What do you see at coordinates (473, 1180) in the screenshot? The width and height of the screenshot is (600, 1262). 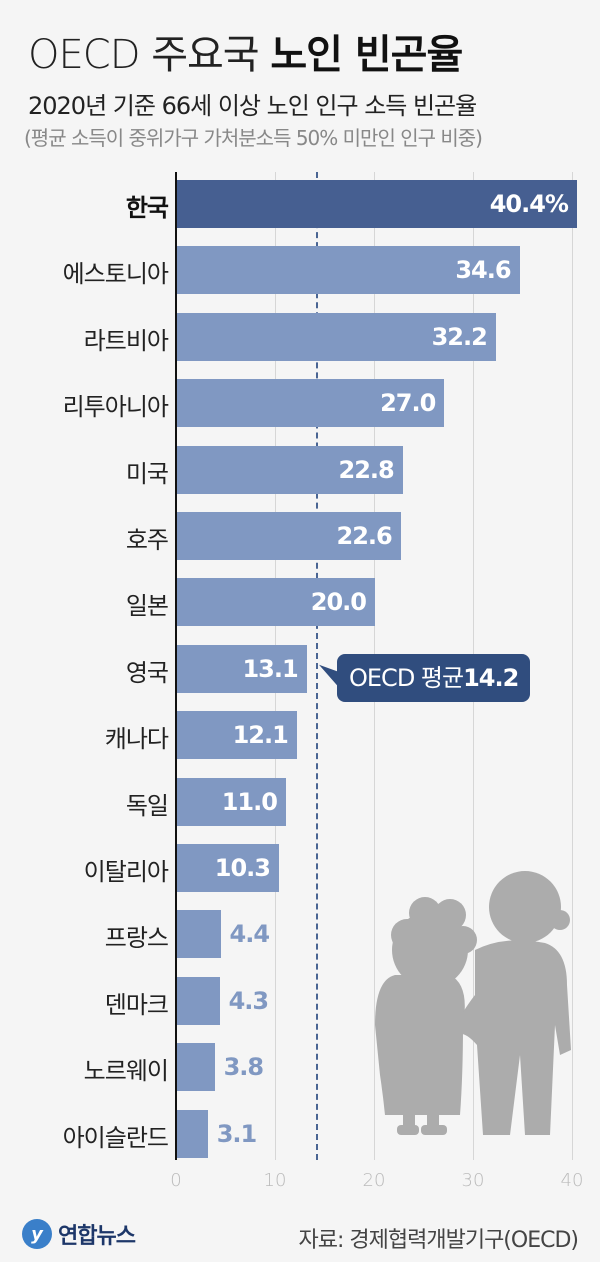 I see `x-tick-label: 30` at bounding box center [473, 1180].